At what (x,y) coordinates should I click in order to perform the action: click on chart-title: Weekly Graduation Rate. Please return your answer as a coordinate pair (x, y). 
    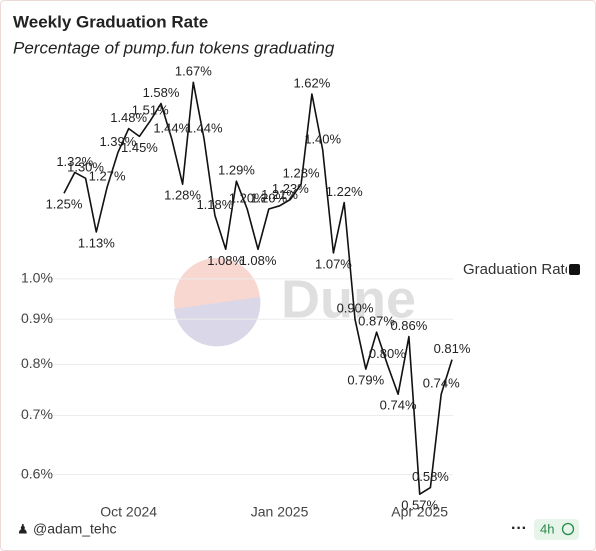
    Looking at the image, I should click on (110, 21).